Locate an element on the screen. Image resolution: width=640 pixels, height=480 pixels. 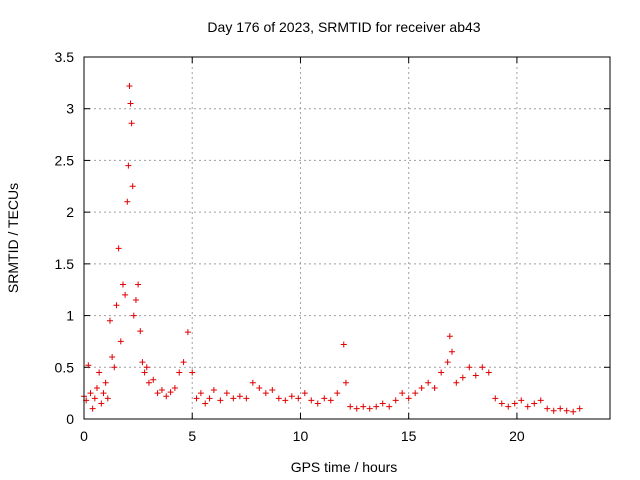
x-tick-label: 20 is located at coordinates (517, 436).